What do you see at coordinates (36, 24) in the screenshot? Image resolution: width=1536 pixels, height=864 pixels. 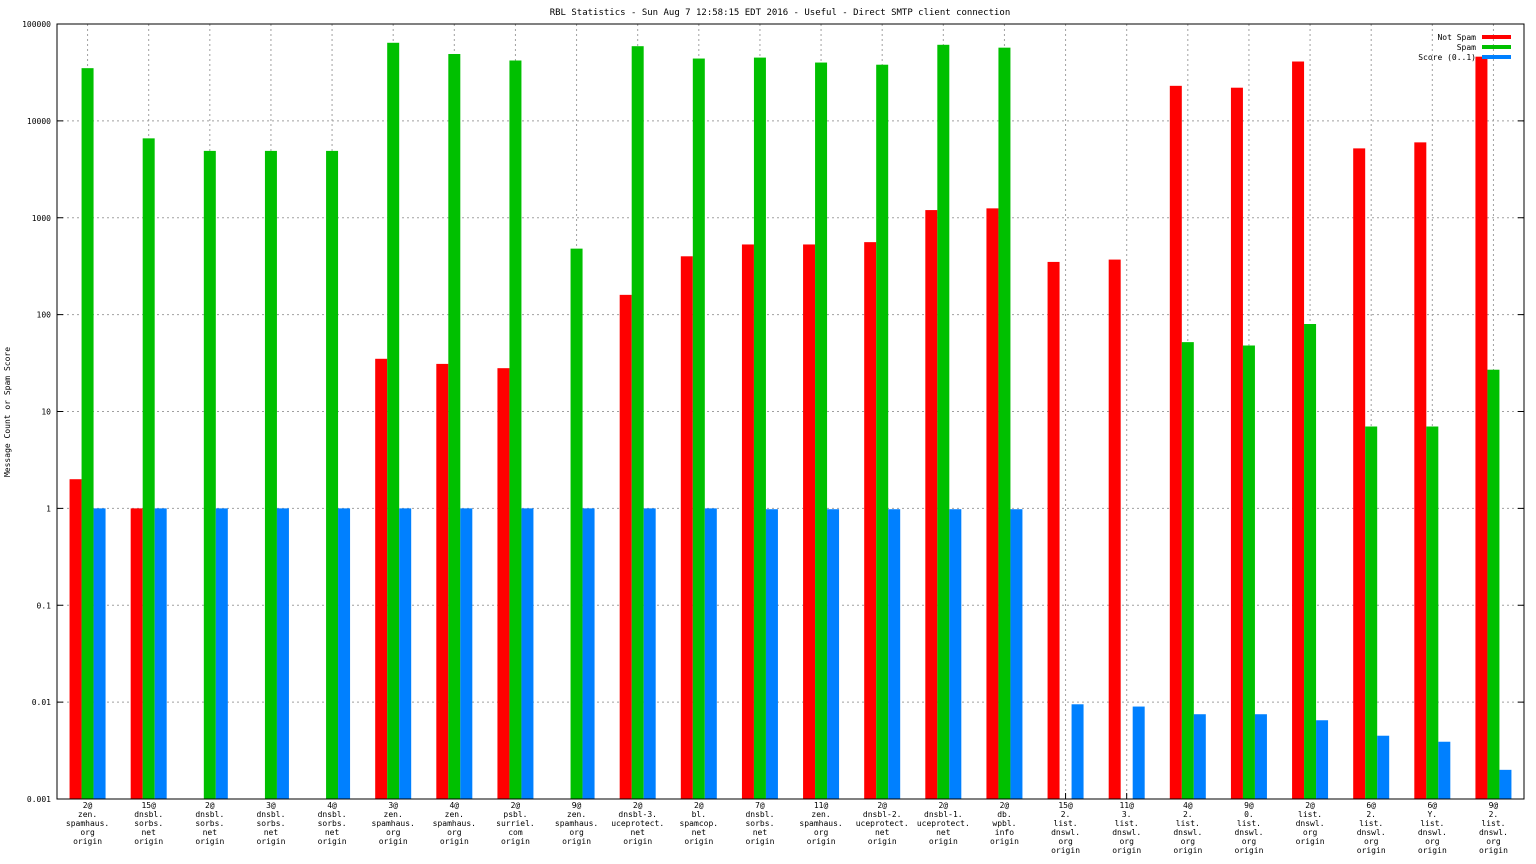 I see `y-tick-label: 100000` at bounding box center [36, 24].